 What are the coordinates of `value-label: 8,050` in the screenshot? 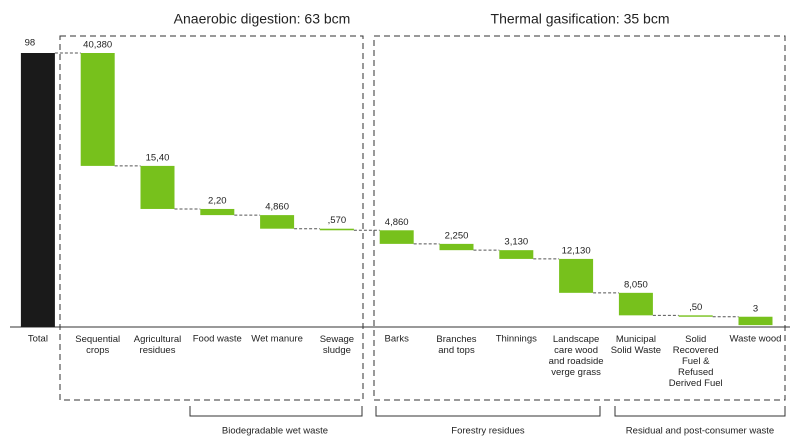 It's located at (636, 284).